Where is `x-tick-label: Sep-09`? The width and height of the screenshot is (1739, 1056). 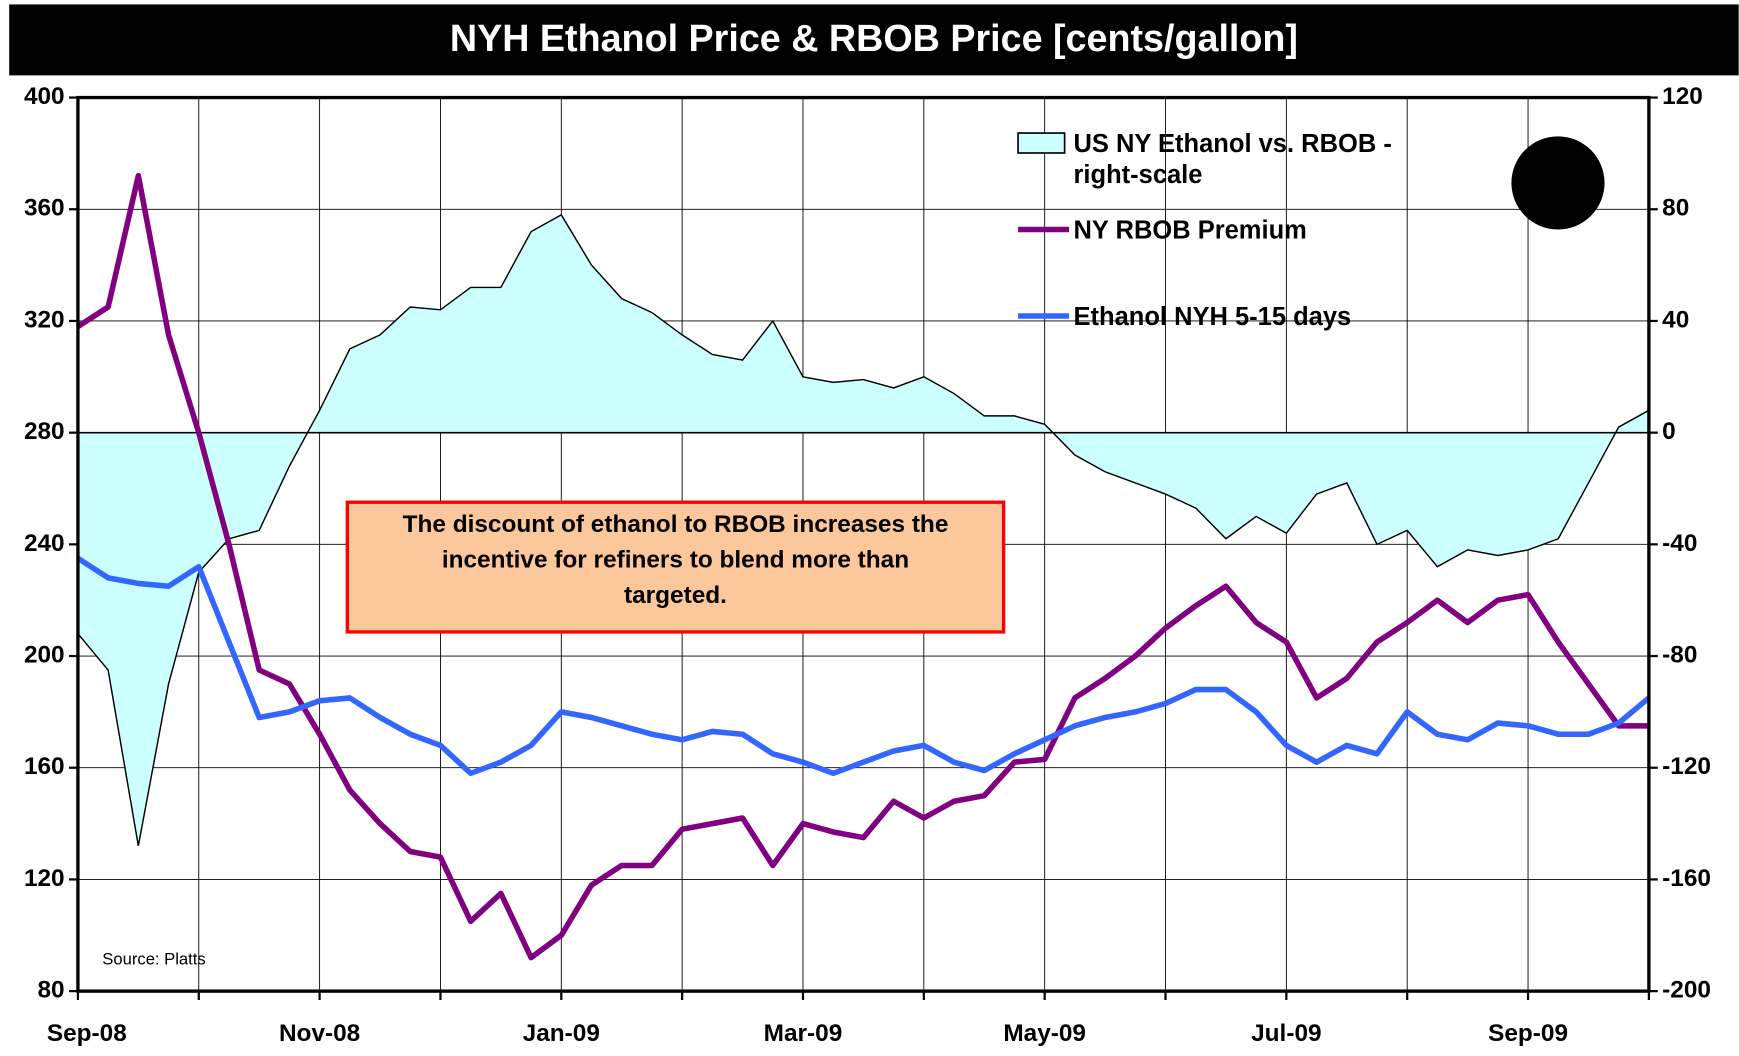 x-tick-label: Sep-09 is located at coordinates (1528, 1033).